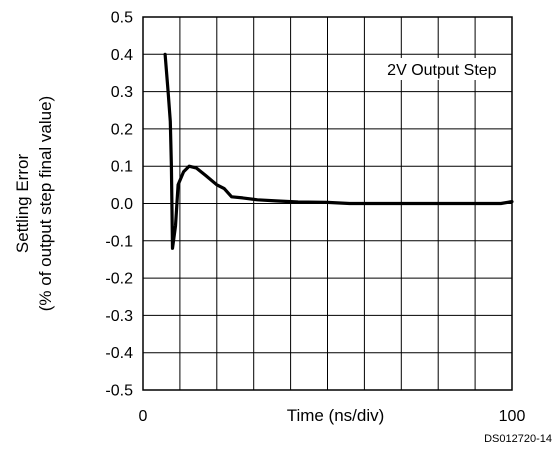 The image size is (556, 449). I want to click on x-axis-title: Time (ns/div), so click(336, 415).